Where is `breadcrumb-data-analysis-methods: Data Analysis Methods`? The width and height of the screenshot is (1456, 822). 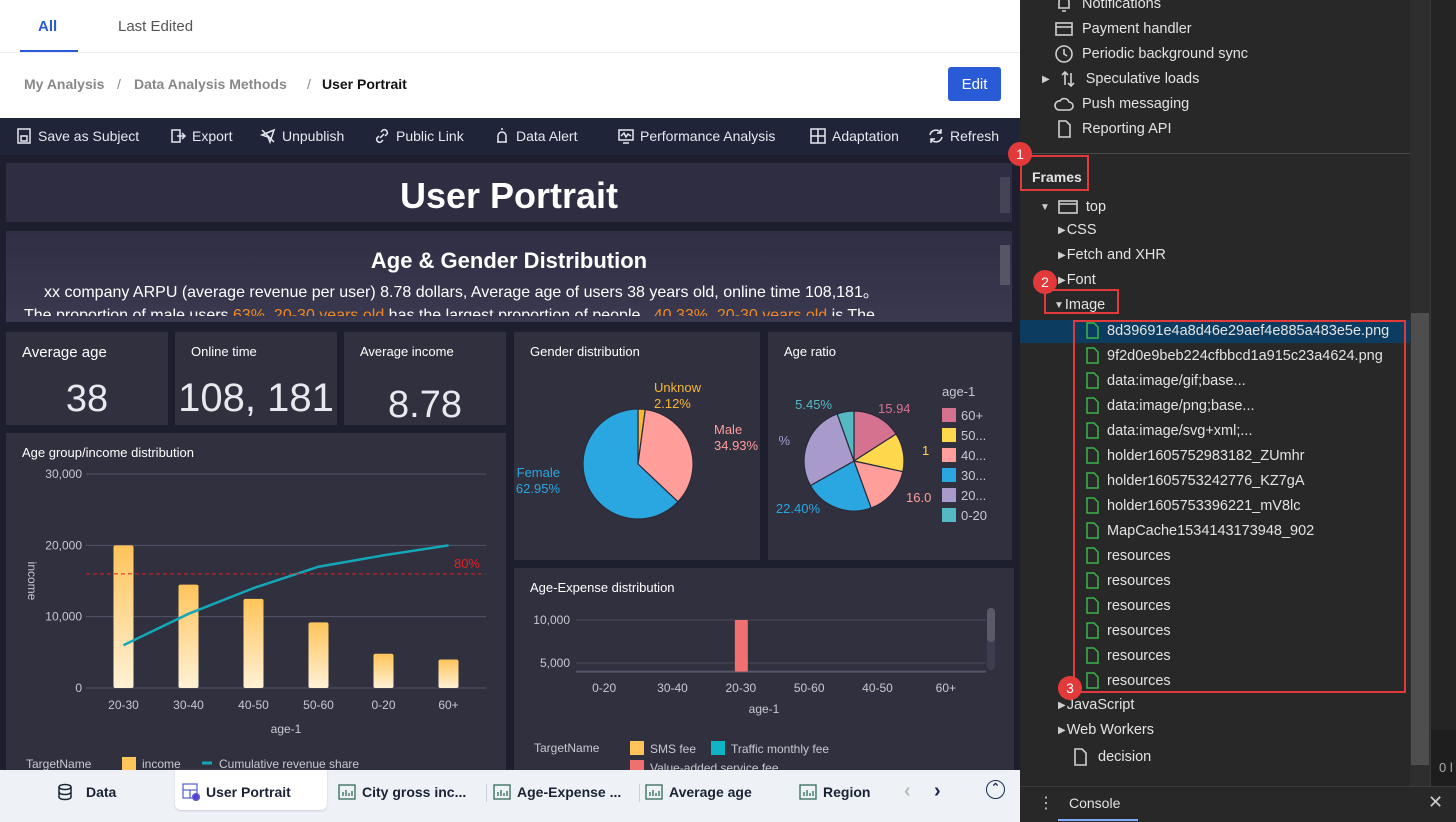
breadcrumb-data-analysis-methods: Data Analysis Methods is located at coordinates (210, 84).